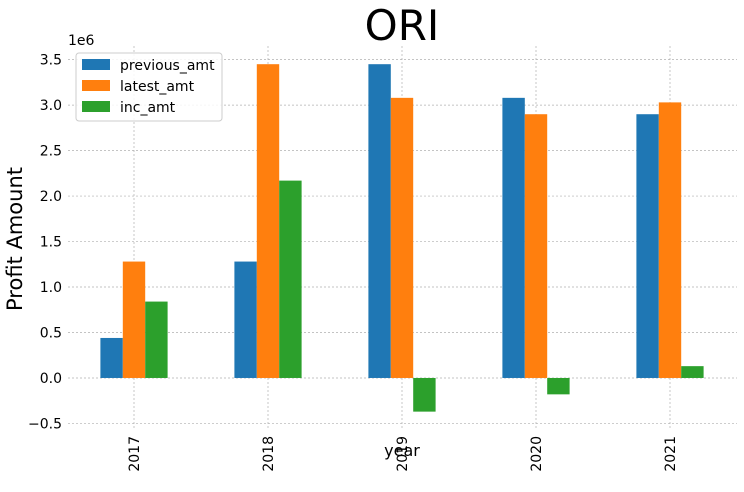 The height and width of the screenshot is (492, 744). I want to click on x-tick-label: 2018, so click(269, 454).